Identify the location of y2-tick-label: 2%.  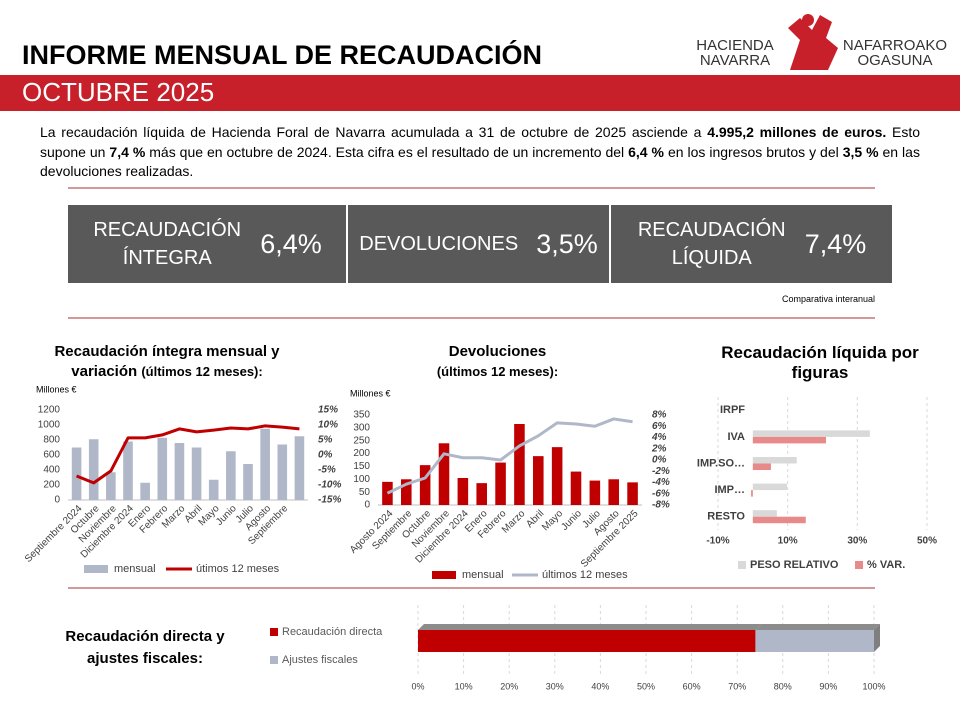
(659, 448).